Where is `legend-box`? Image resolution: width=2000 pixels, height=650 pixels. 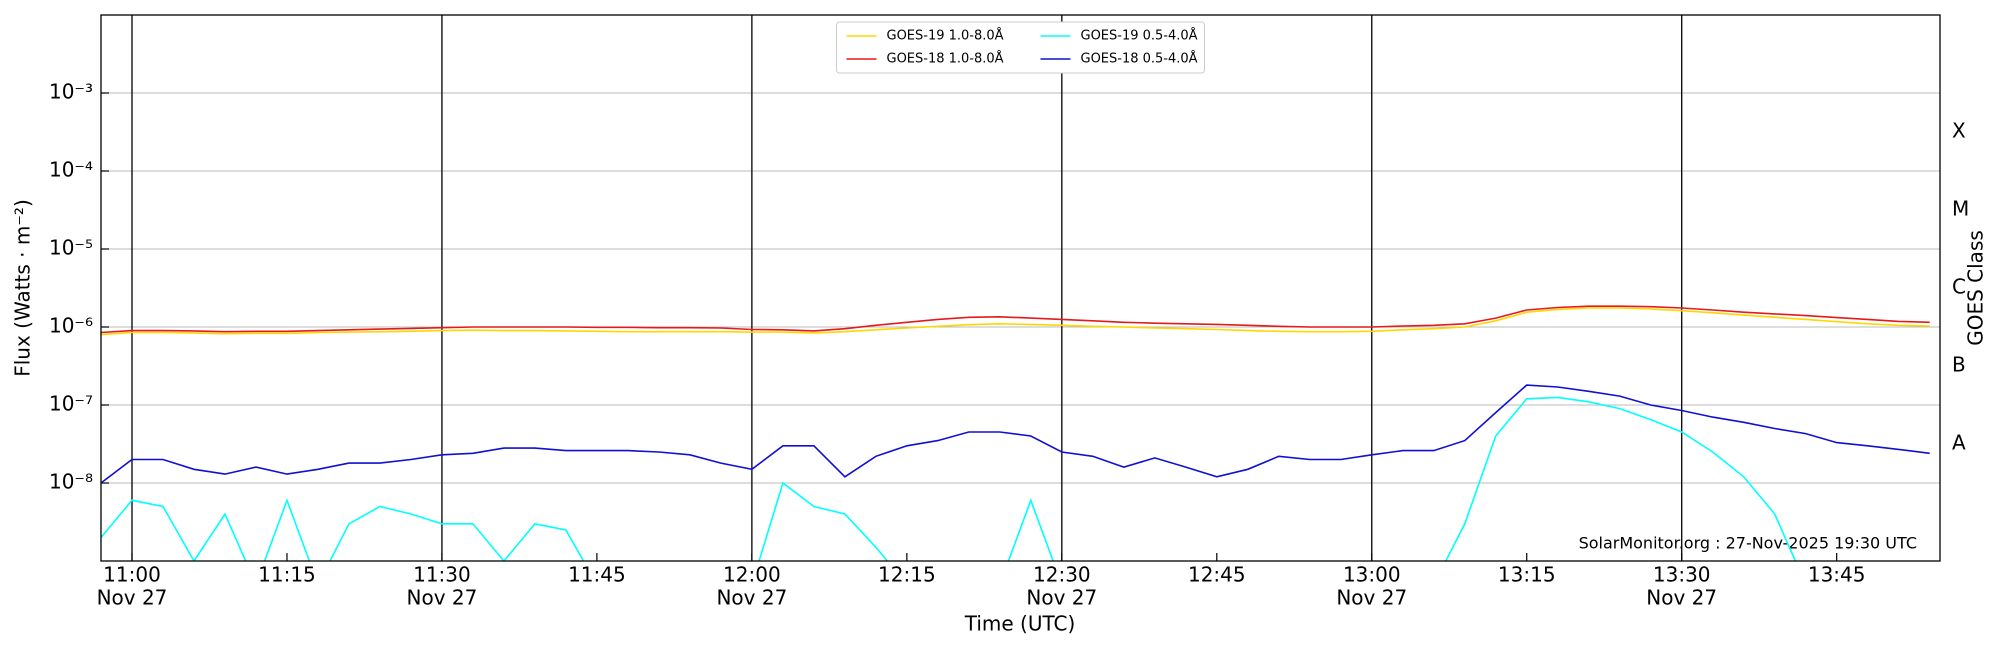 legend-box is located at coordinates (1020, 47).